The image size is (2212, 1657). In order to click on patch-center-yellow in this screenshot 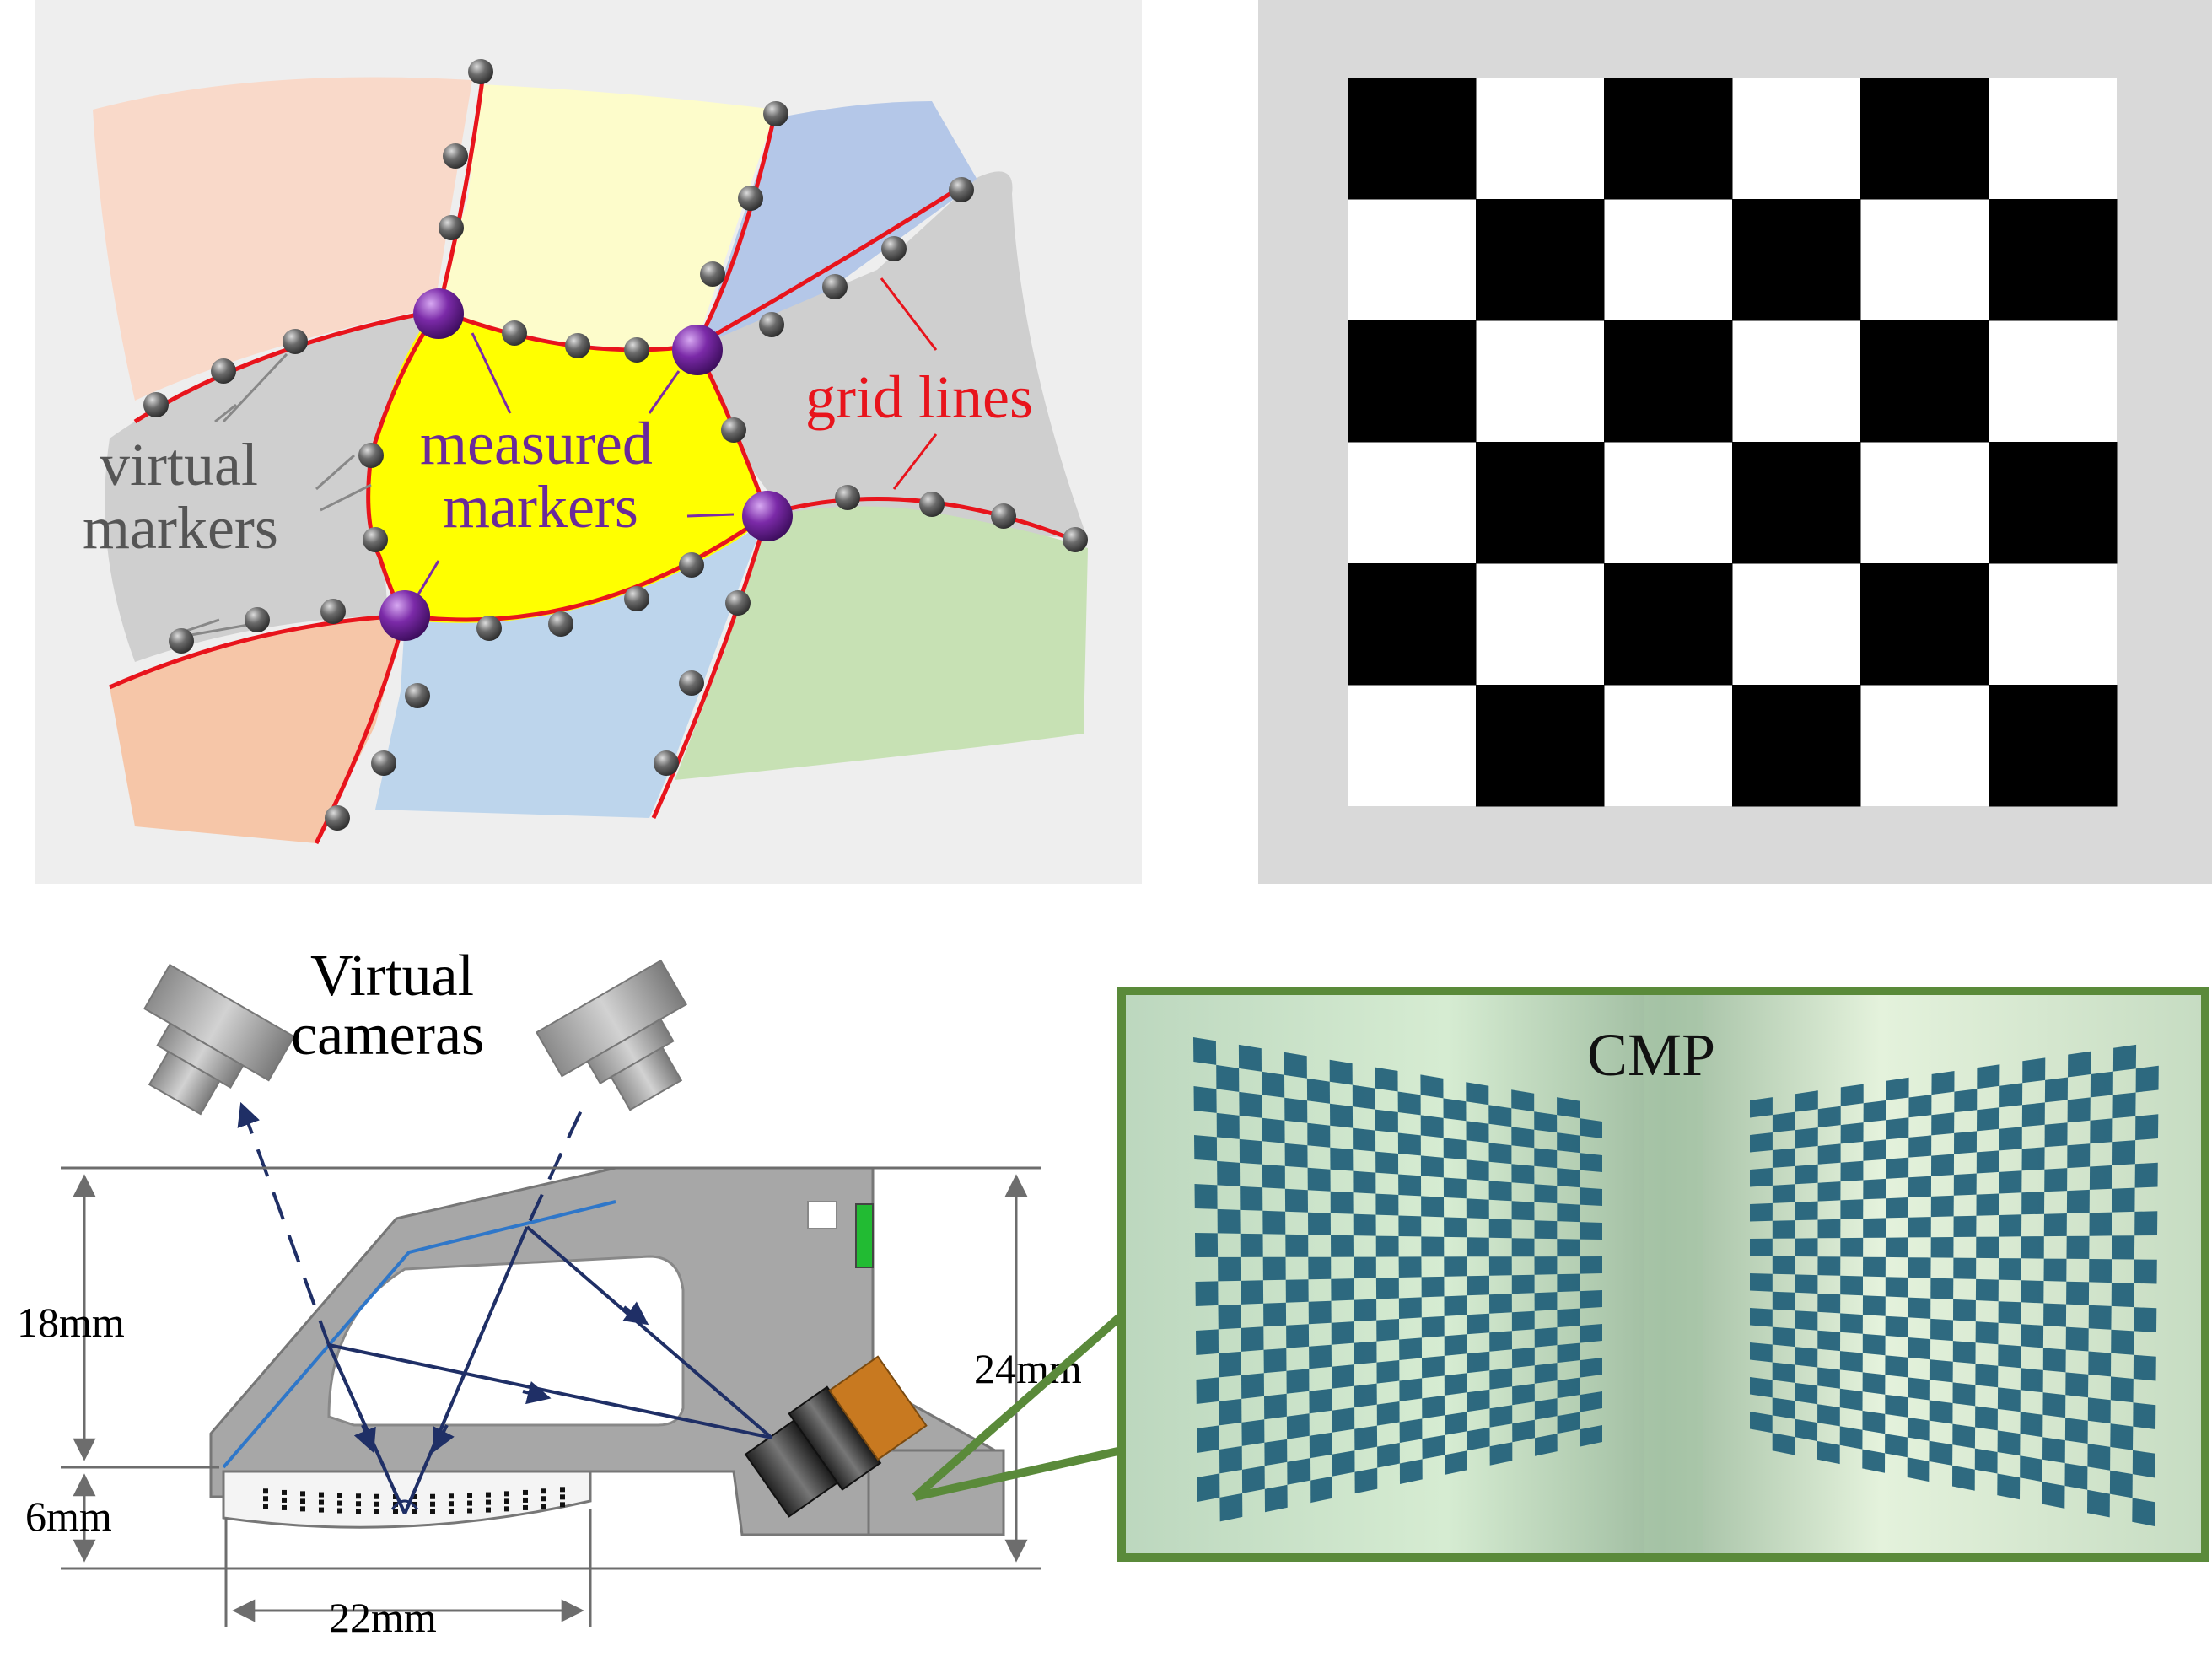, I will do `click(568, 471)`.